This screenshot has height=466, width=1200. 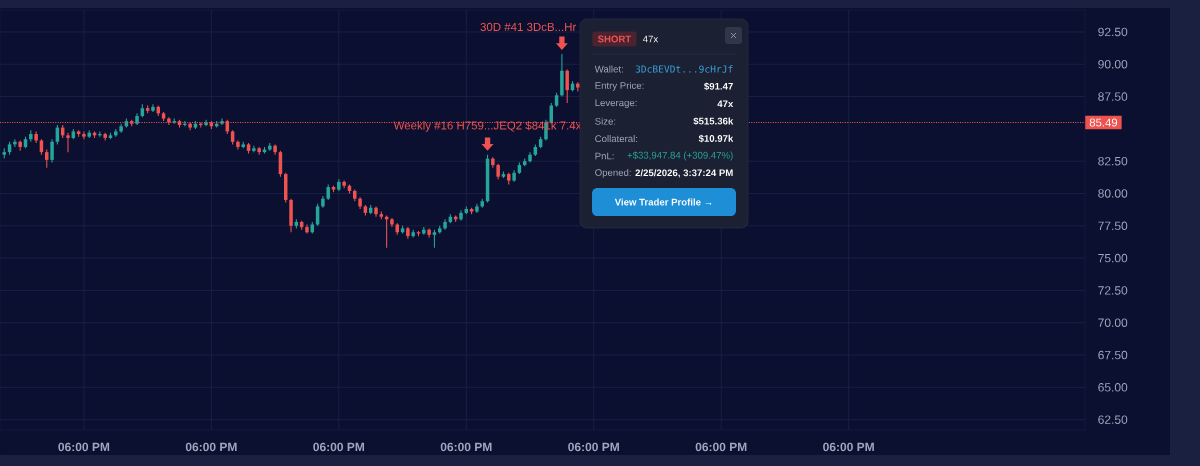 I want to click on annotation: Size:, so click(x=605, y=121).